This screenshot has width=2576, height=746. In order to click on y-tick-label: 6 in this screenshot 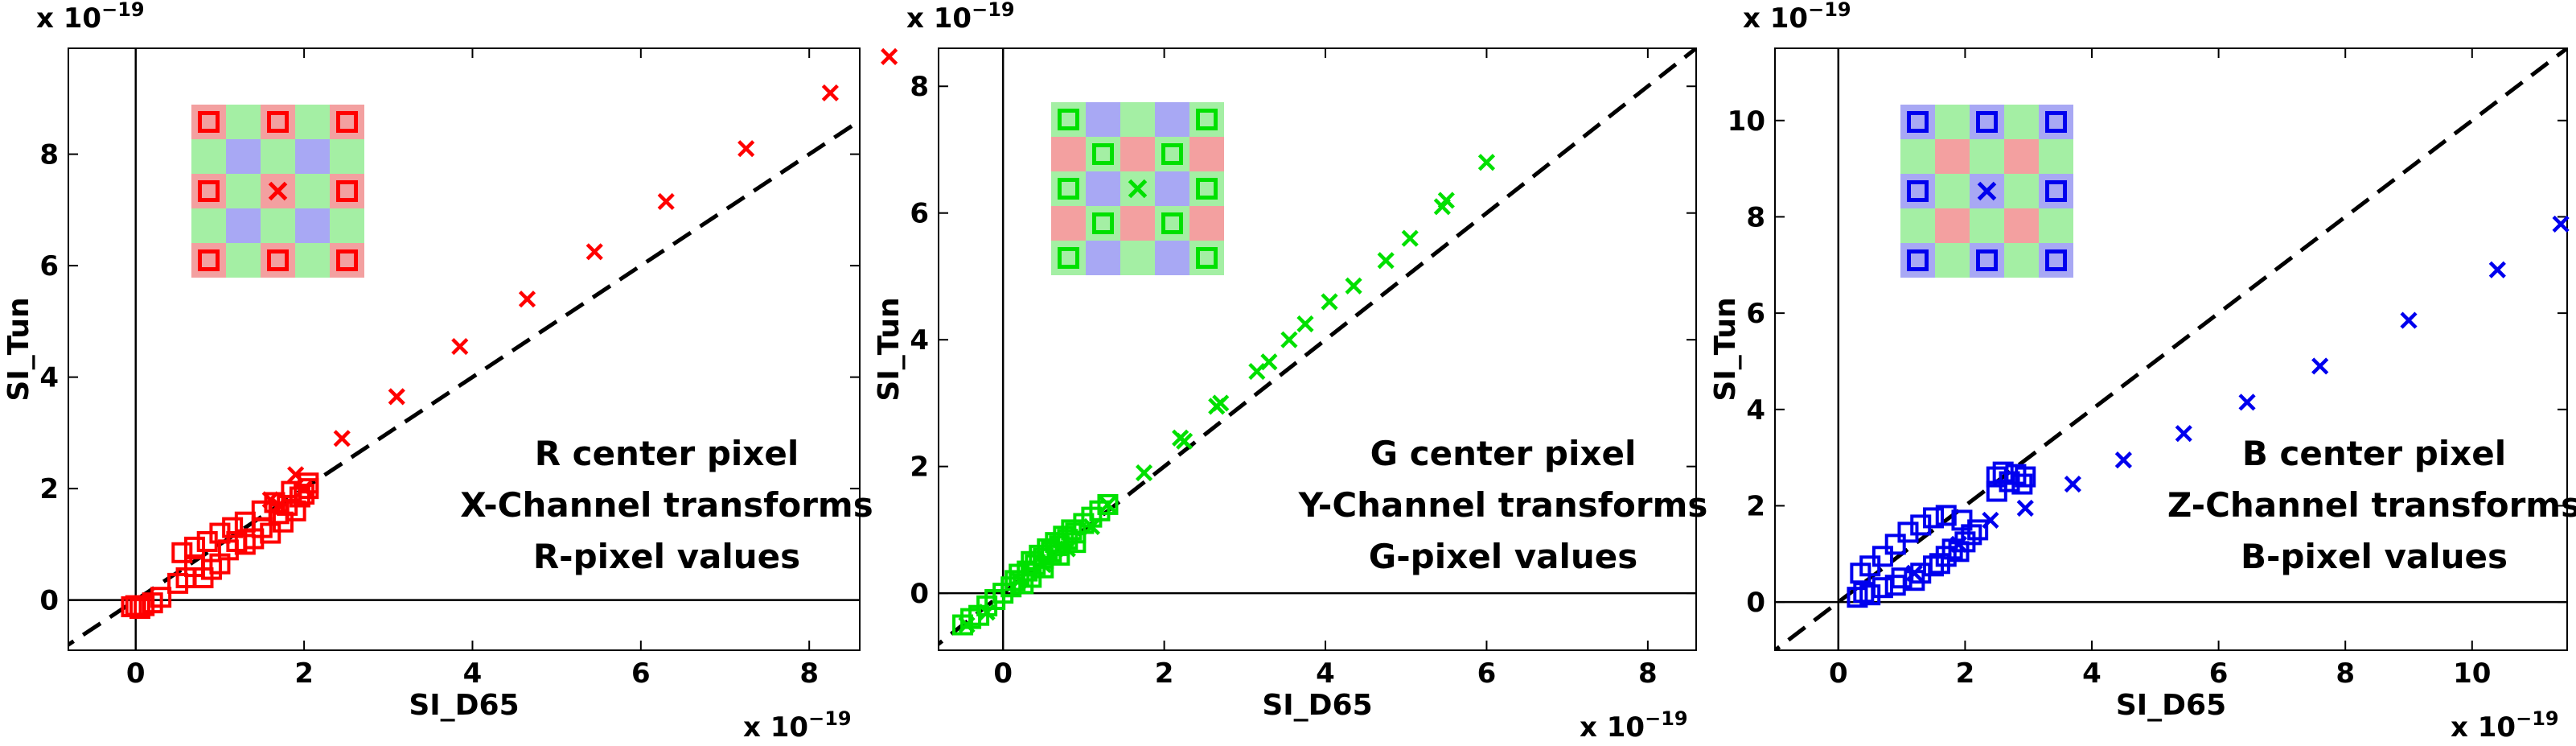, I will do `click(1755, 314)`.